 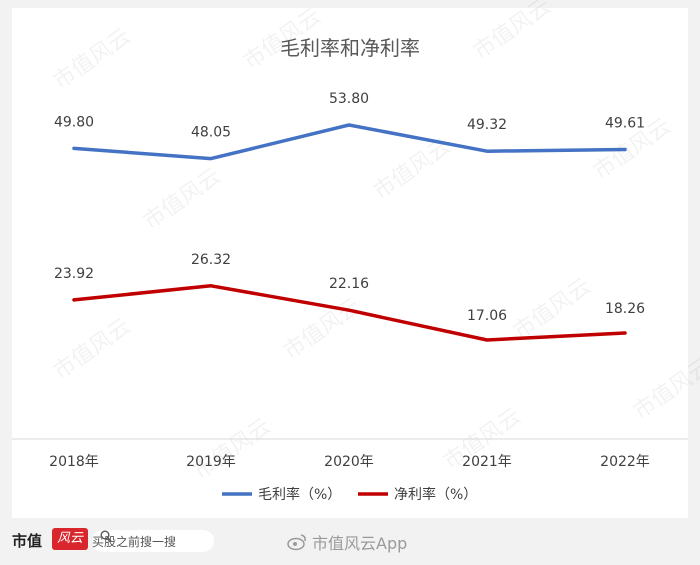 I want to click on weibo-handle: 市值风云App, so click(x=346, y=542).